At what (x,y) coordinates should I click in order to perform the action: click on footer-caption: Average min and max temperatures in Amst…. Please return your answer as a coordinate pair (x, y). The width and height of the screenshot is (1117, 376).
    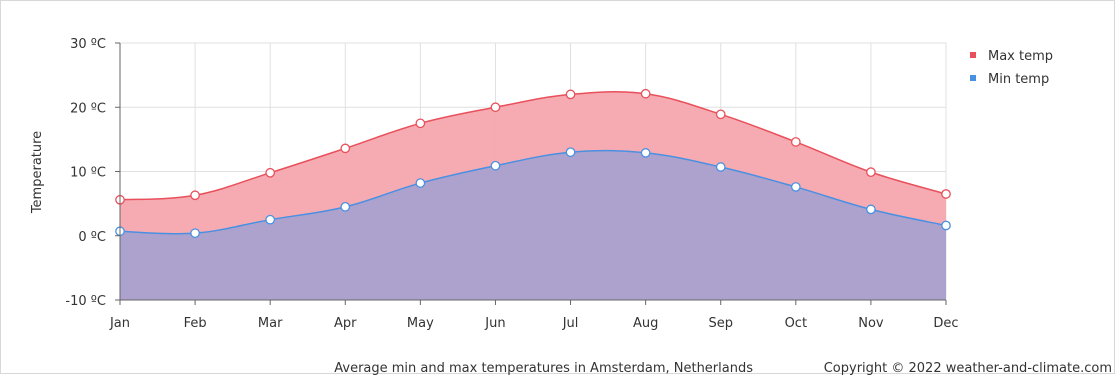
    Looking at the image, I should click on (543, 368).